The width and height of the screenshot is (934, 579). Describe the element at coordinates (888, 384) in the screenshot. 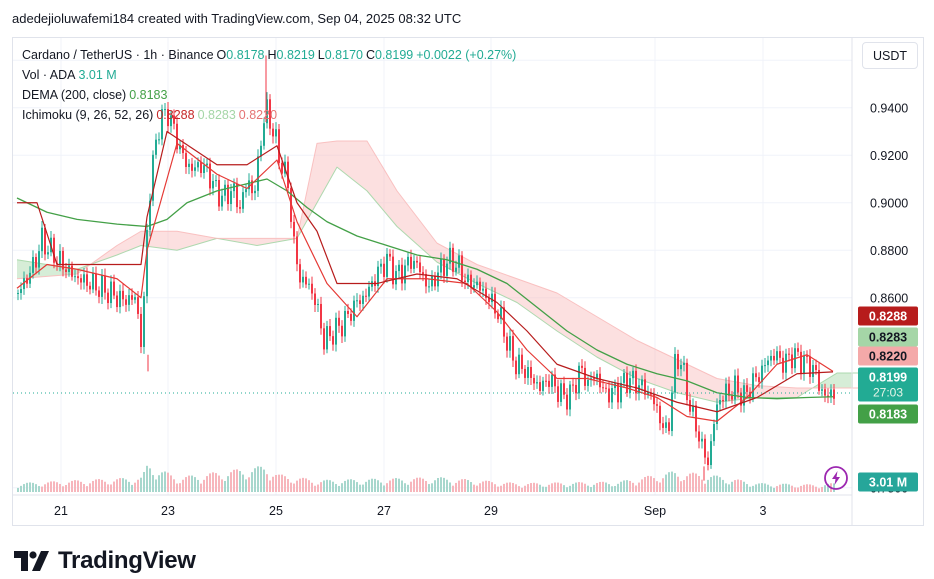

I see `price-label-box` at that location.